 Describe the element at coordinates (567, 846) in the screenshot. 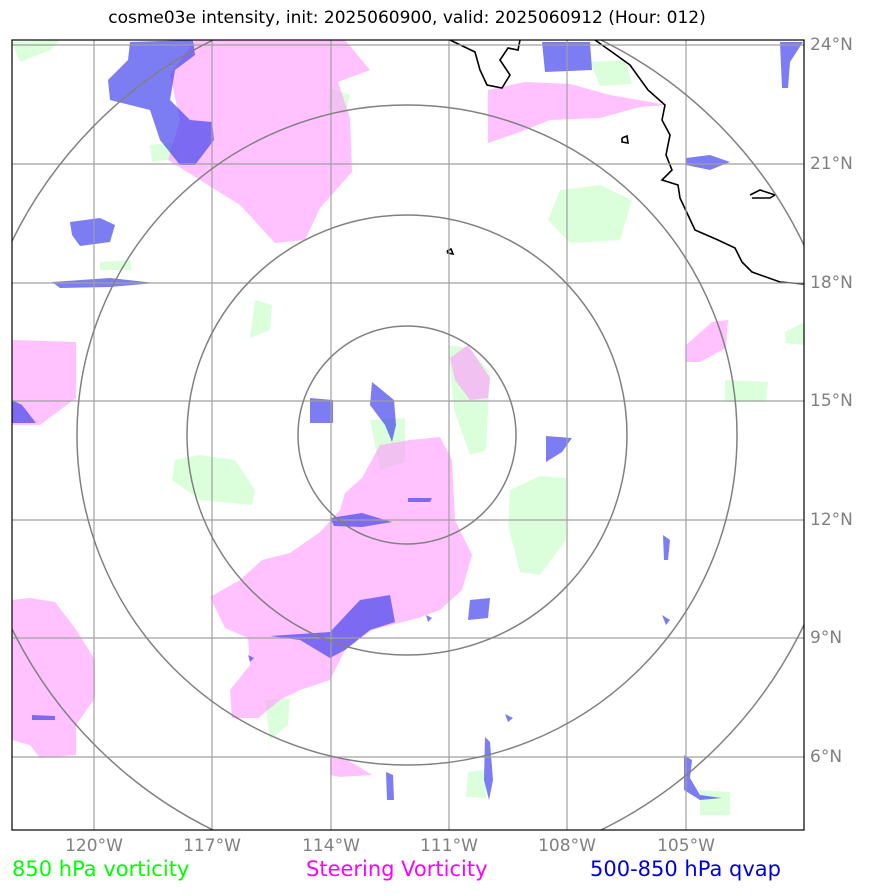

I see `lon-label-108w: 108°W` at that location.